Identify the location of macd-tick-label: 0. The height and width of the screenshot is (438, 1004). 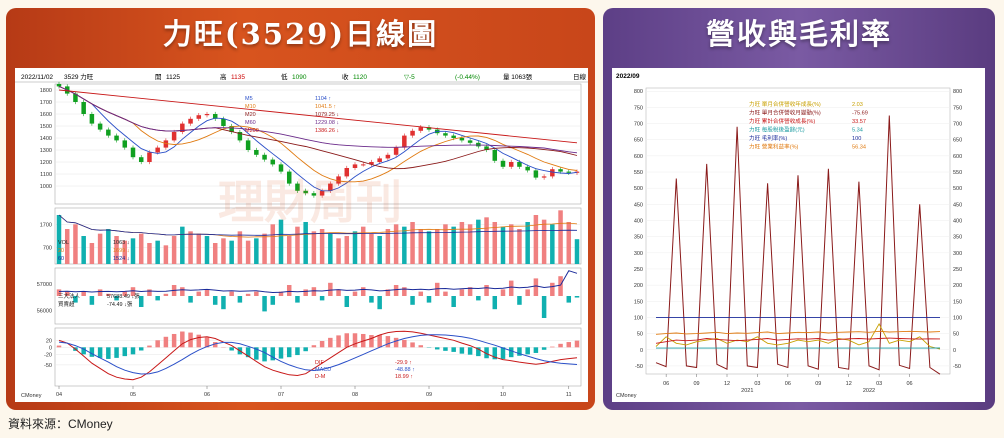
(50, 348).